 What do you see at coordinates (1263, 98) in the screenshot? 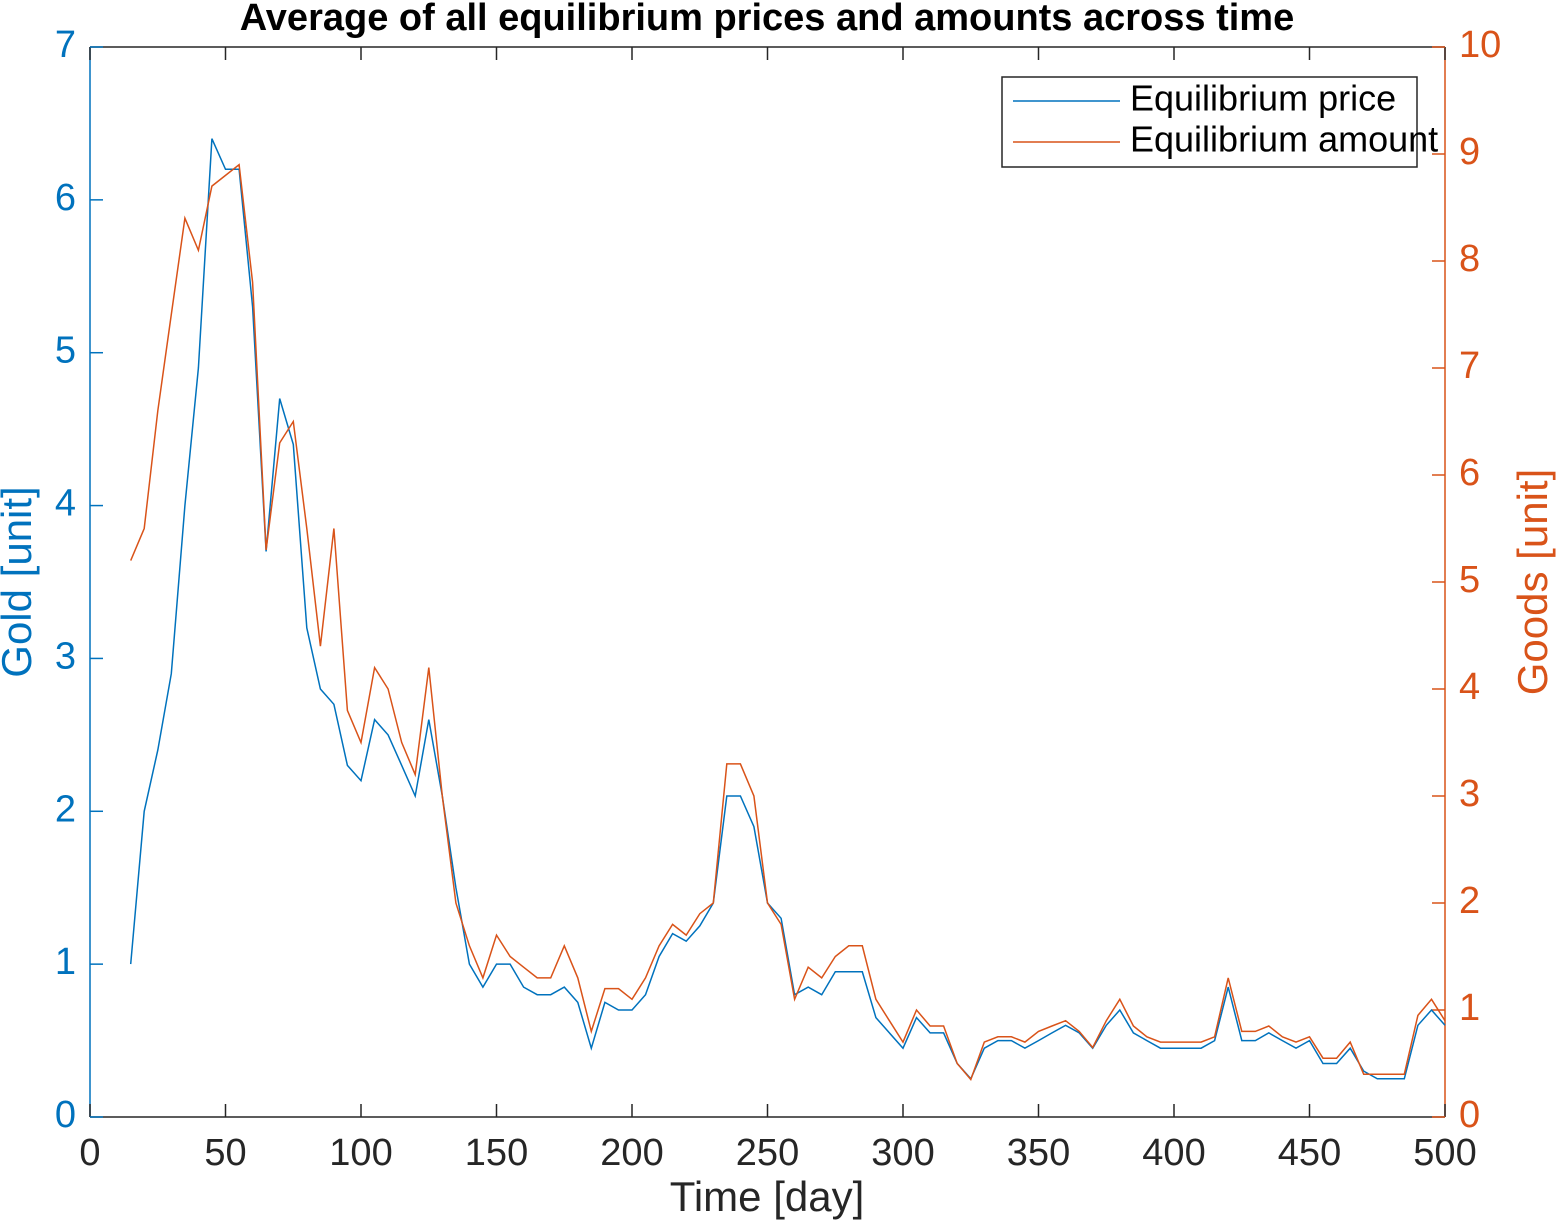
I see `legend-label: Equilibrium price` at bounding box center [1263, 98].